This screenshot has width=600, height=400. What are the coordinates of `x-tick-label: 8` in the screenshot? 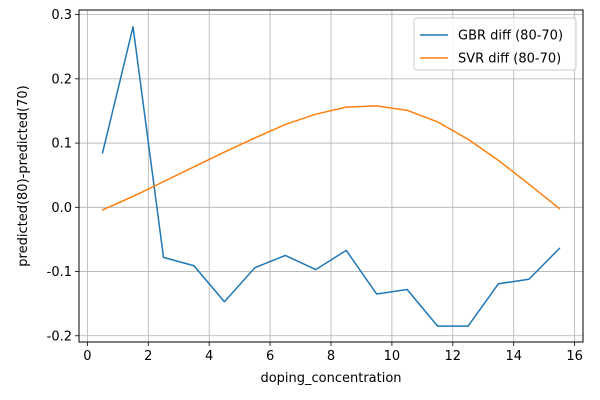 It's located at (331, 356).